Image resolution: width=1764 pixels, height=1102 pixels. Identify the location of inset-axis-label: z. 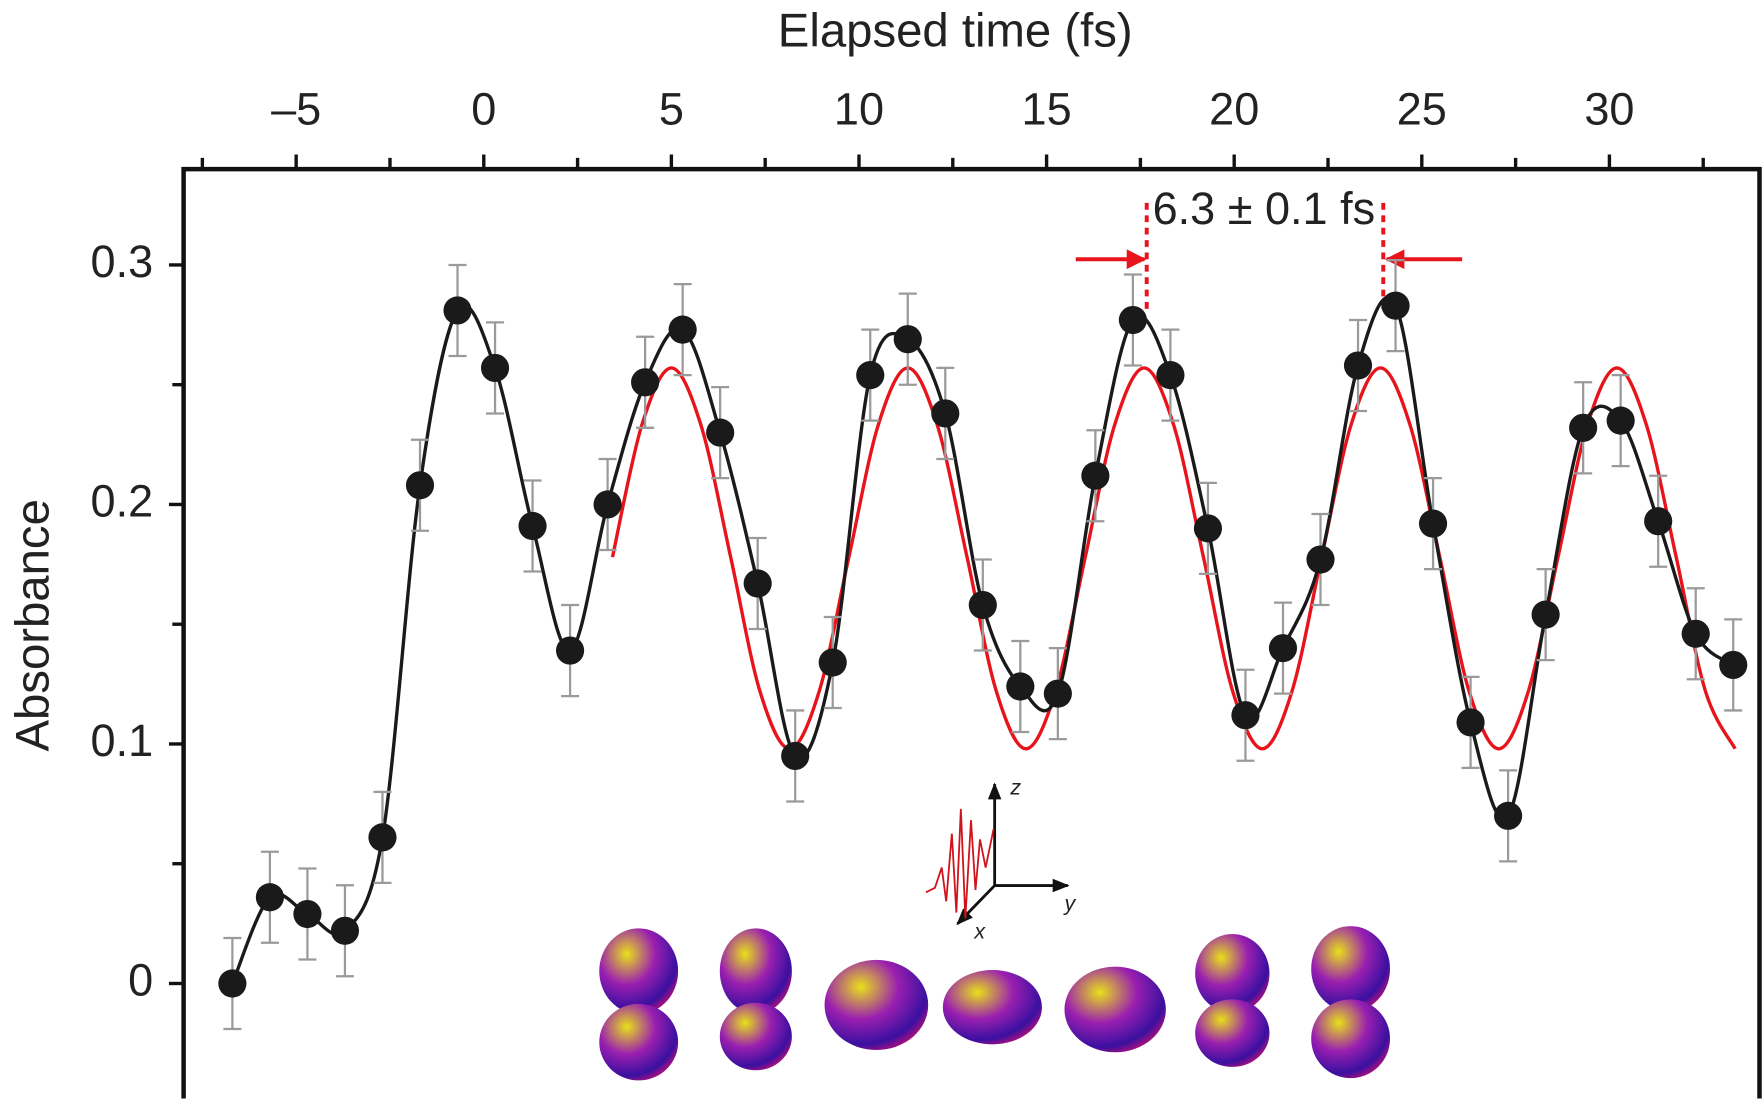
(1015, 787).